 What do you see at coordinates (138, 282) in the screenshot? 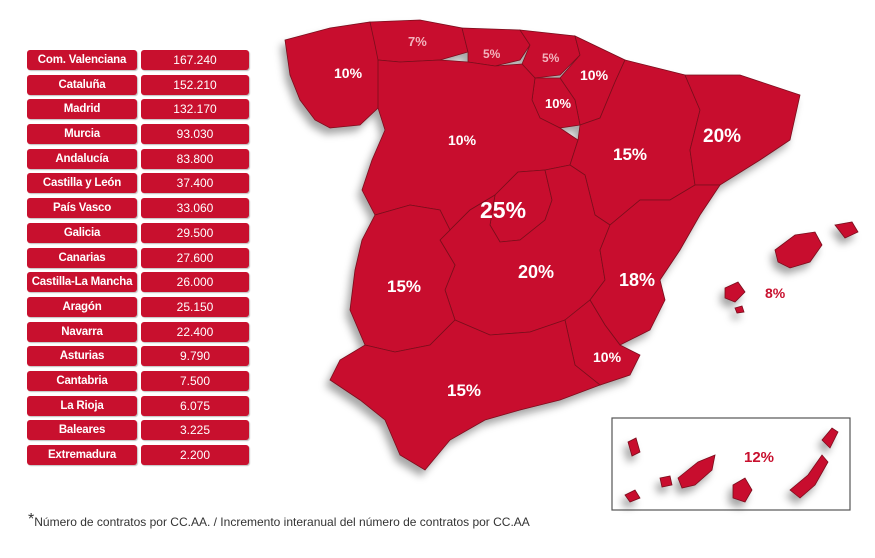
I see `table-row: Castilla-La Mancha 26.000` at bounding box center [138, 282].